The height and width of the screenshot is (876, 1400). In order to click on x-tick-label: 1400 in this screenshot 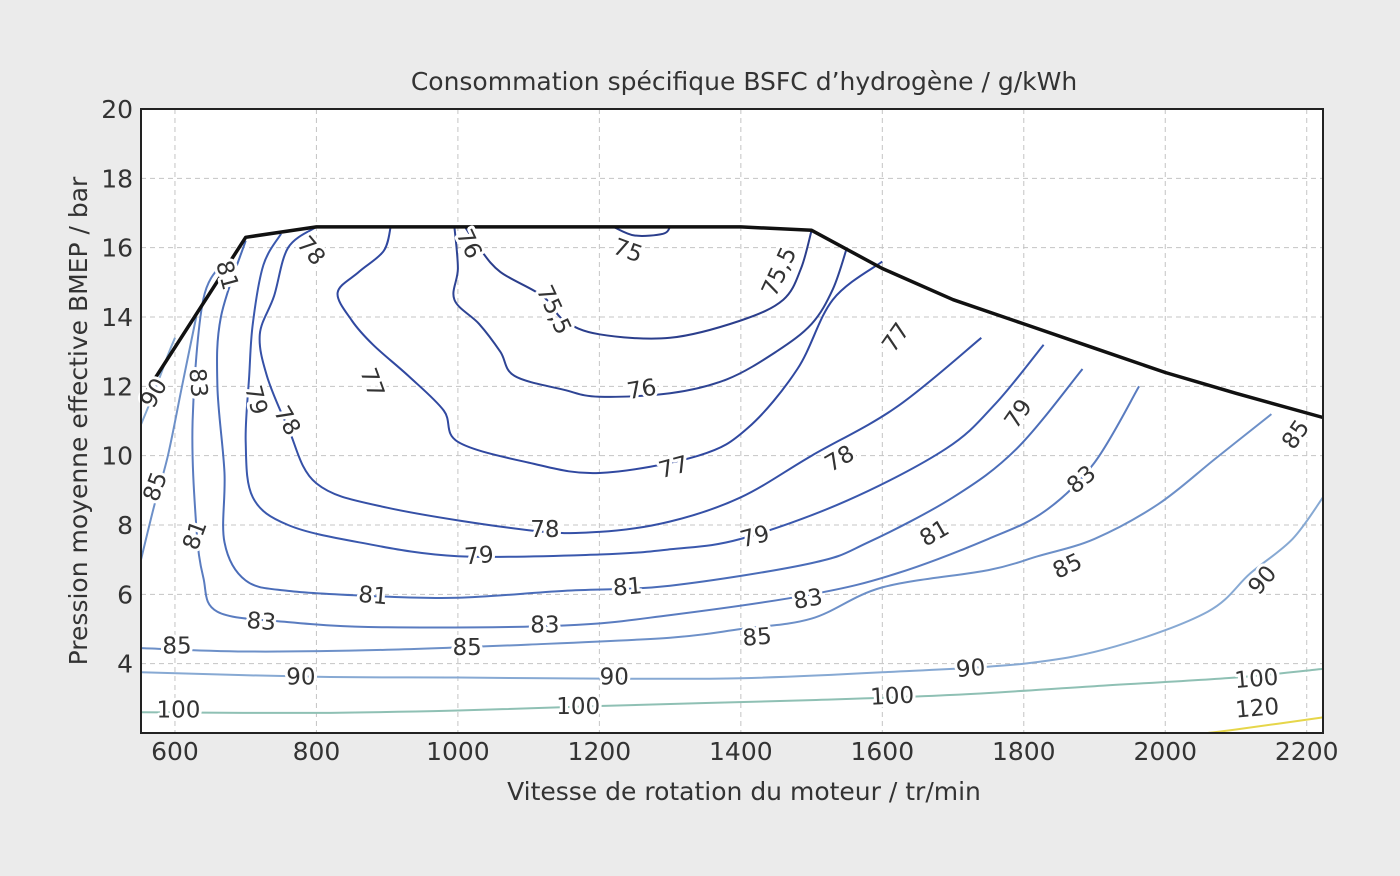, I will do `click(741, 751)`.